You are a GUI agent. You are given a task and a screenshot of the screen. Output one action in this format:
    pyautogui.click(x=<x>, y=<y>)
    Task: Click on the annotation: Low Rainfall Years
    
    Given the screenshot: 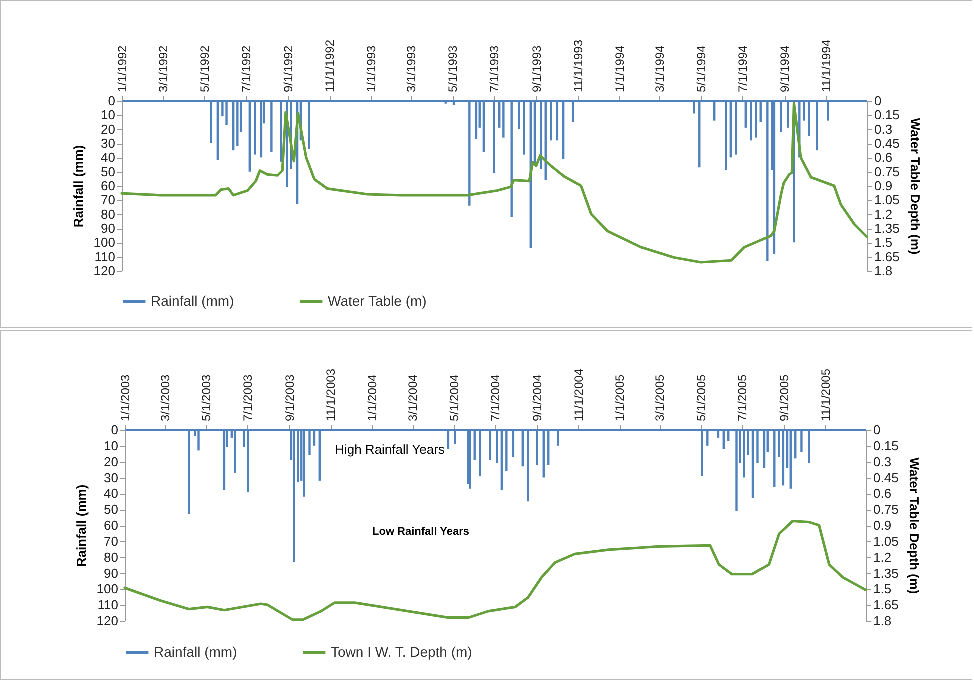 What is the action you would take?
    pyautogui.click(x=421, y=532)
    